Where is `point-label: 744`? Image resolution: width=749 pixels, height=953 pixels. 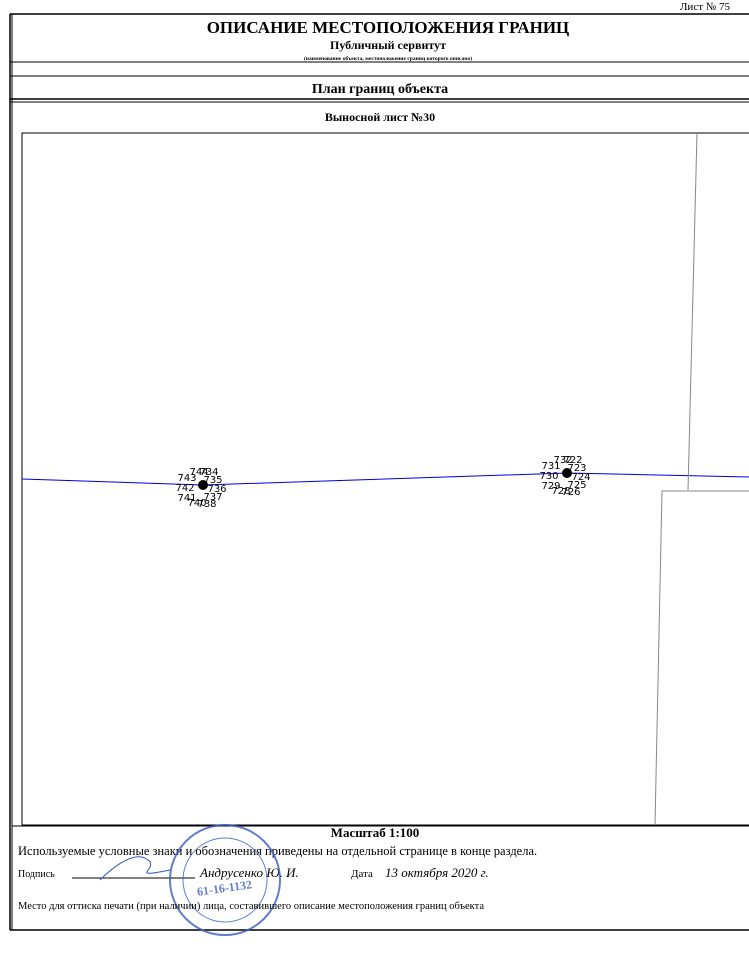
point-label: 744 is located at coordinates (198, 472).